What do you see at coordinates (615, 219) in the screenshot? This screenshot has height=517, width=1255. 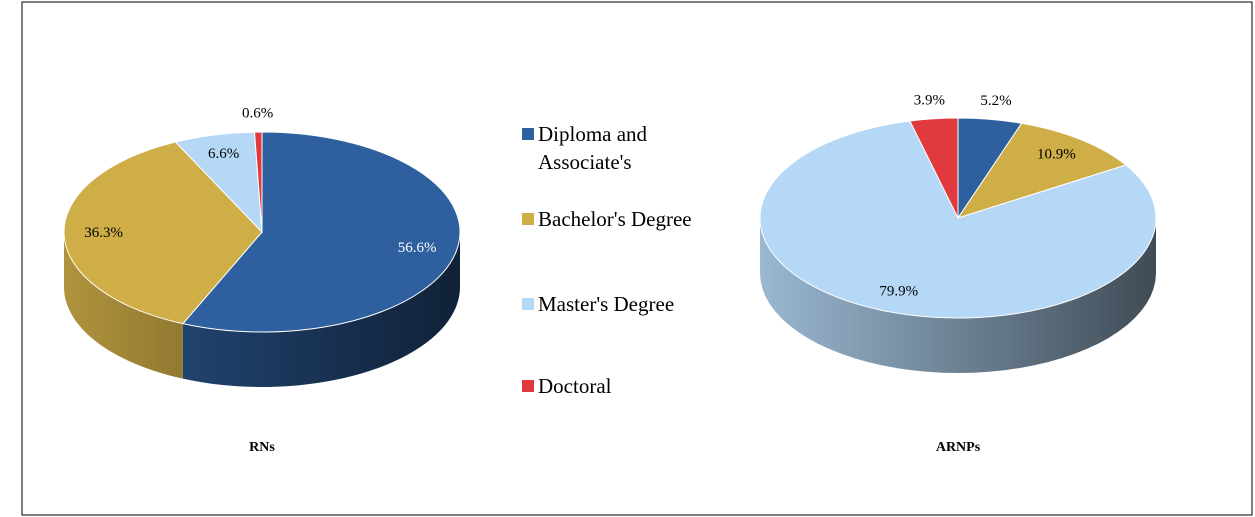 I see `legend-label: Bachelor's Degree` at bounding box center [615, 219].